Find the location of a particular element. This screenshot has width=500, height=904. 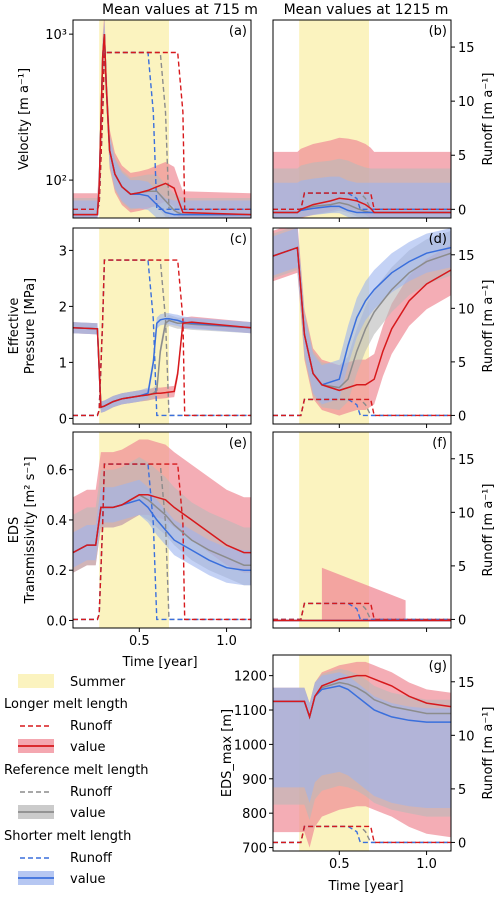

panel-g-plot-area is located at coordinates (362, 753).